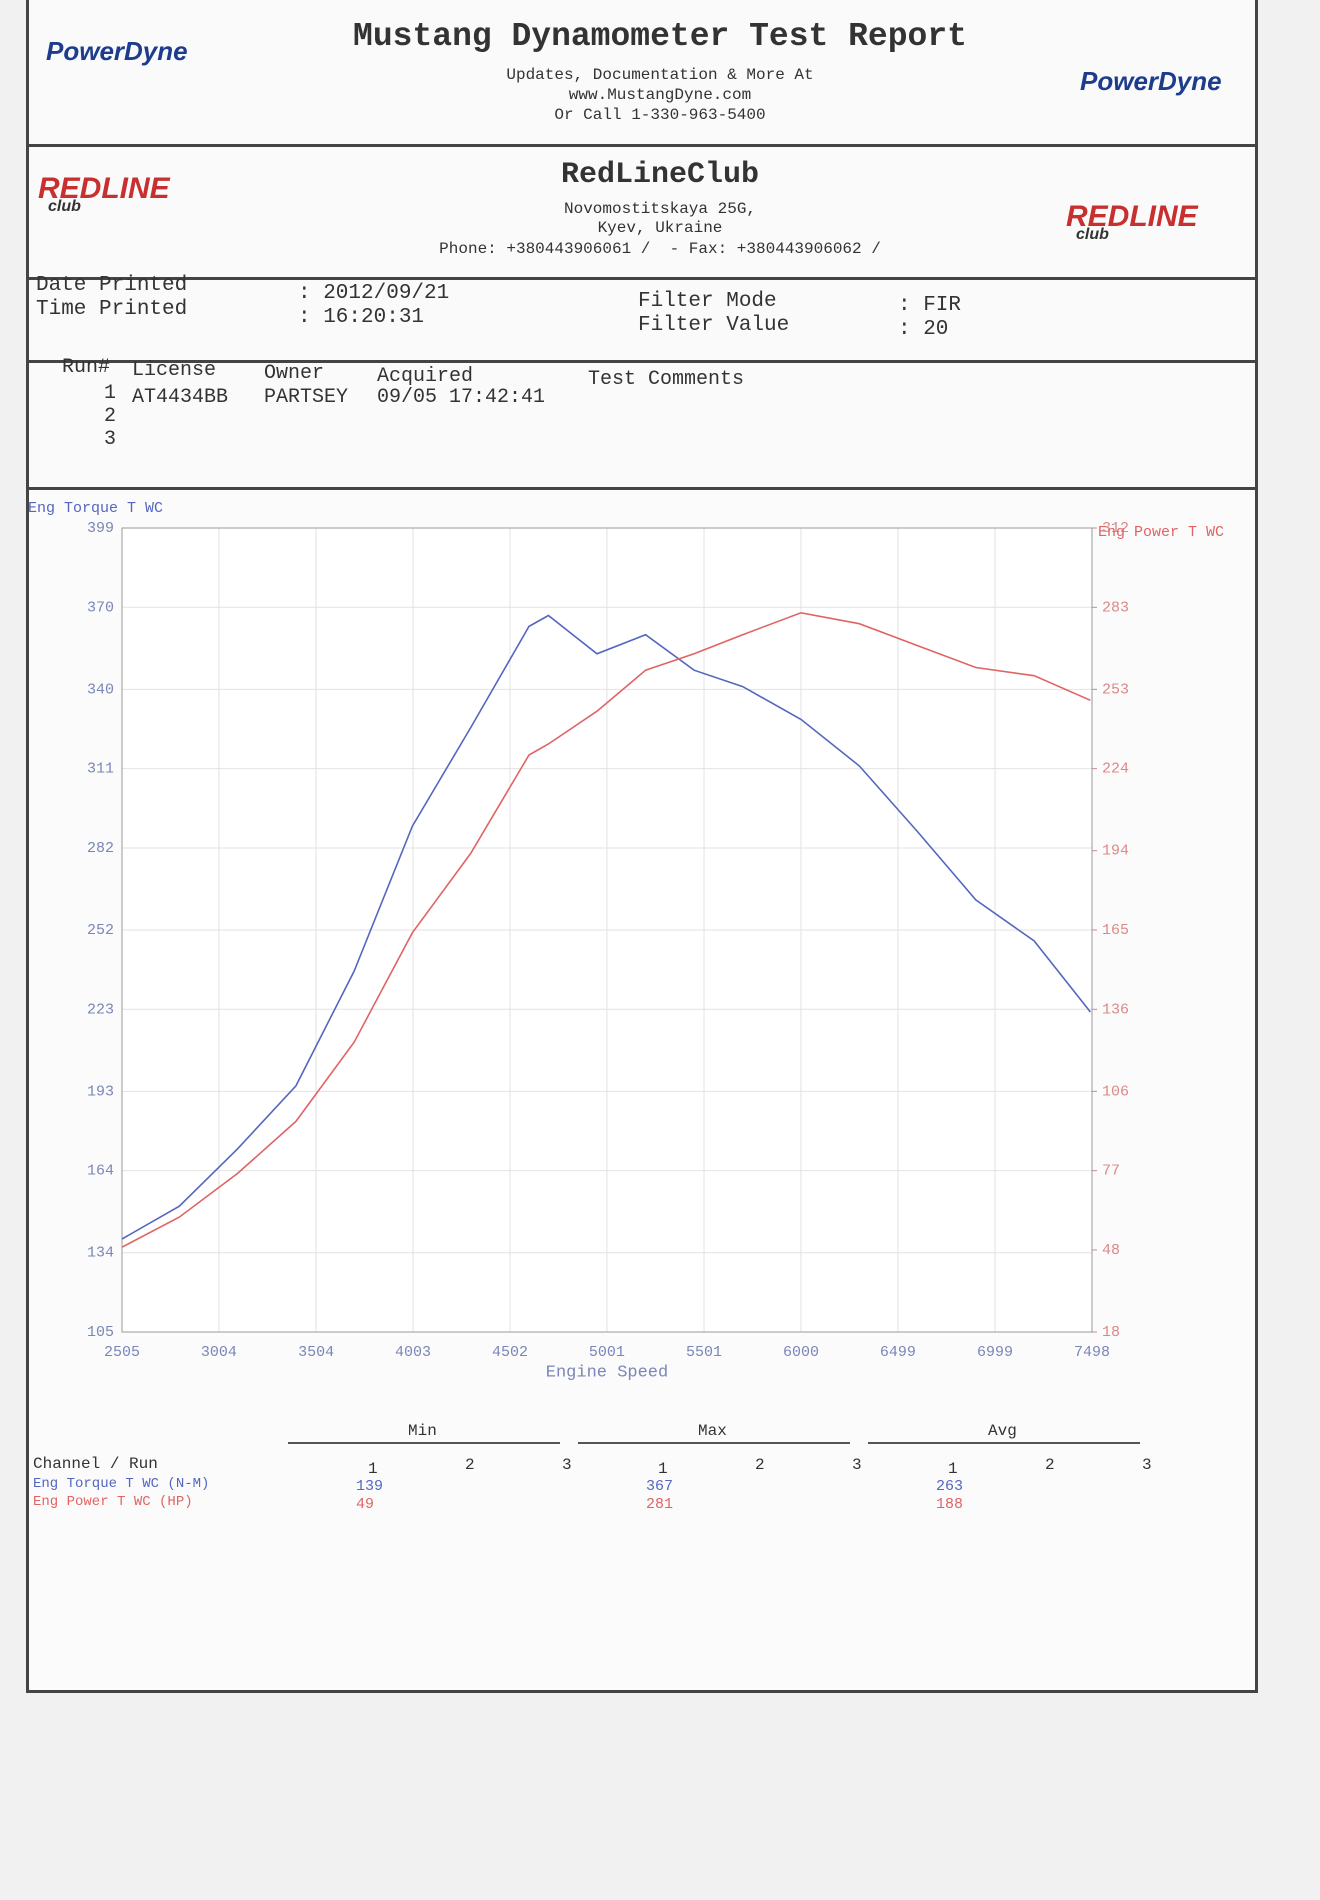 This screenshot has width=1320, height=1900. Describe the element at coordinates (110, 393) in the screenshot. I see `runs-cell: 1` at that location.